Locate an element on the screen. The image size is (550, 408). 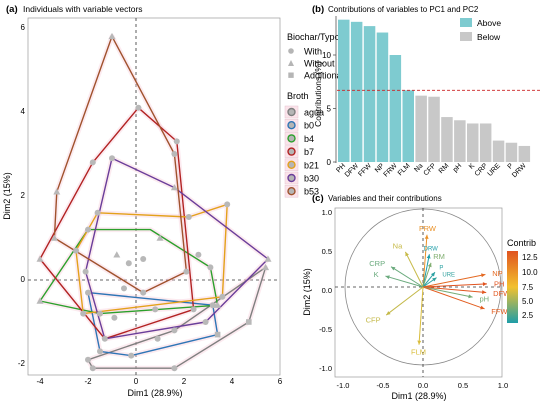
vector-label: DFW is located at coordinates (502, 293).